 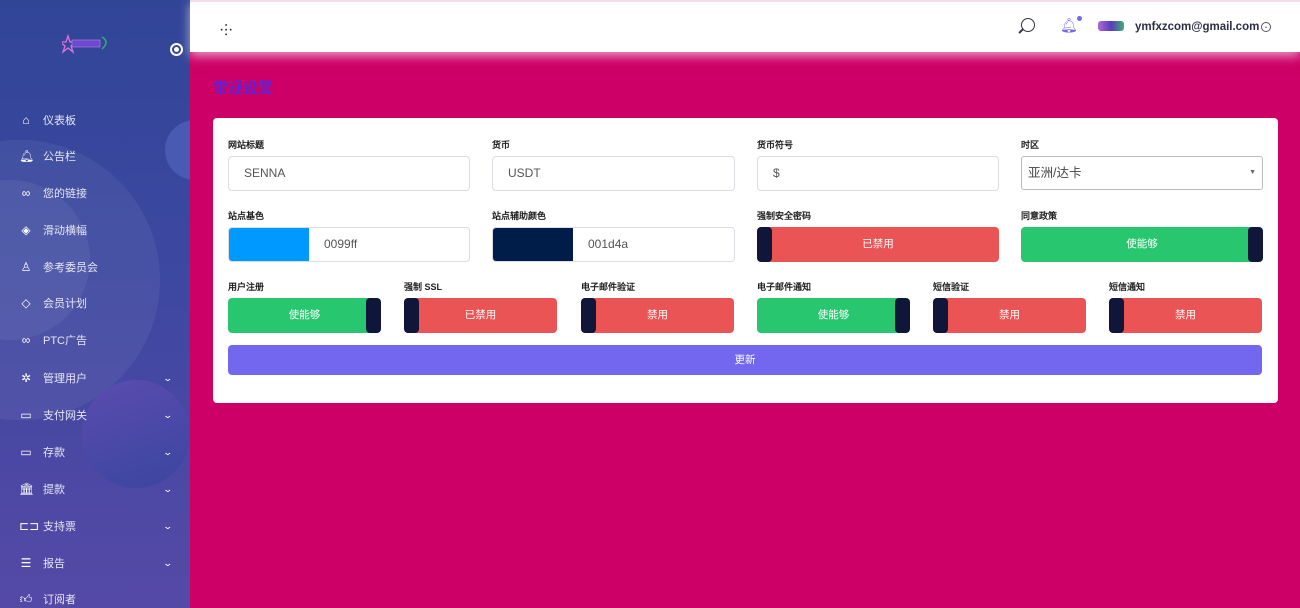 What do you see at coordinates (26, 415) in the screenshot?
I see `credit-card-icon: ▭` at bounding box center [26, 415].